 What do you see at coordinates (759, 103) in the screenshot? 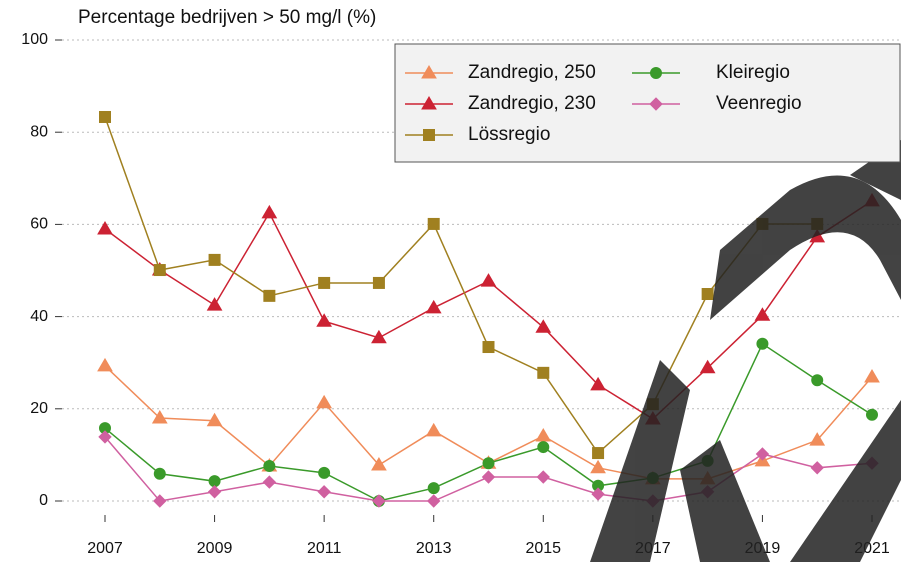
I see `legend-label: Veenregio` at bounding box center [759, 103].